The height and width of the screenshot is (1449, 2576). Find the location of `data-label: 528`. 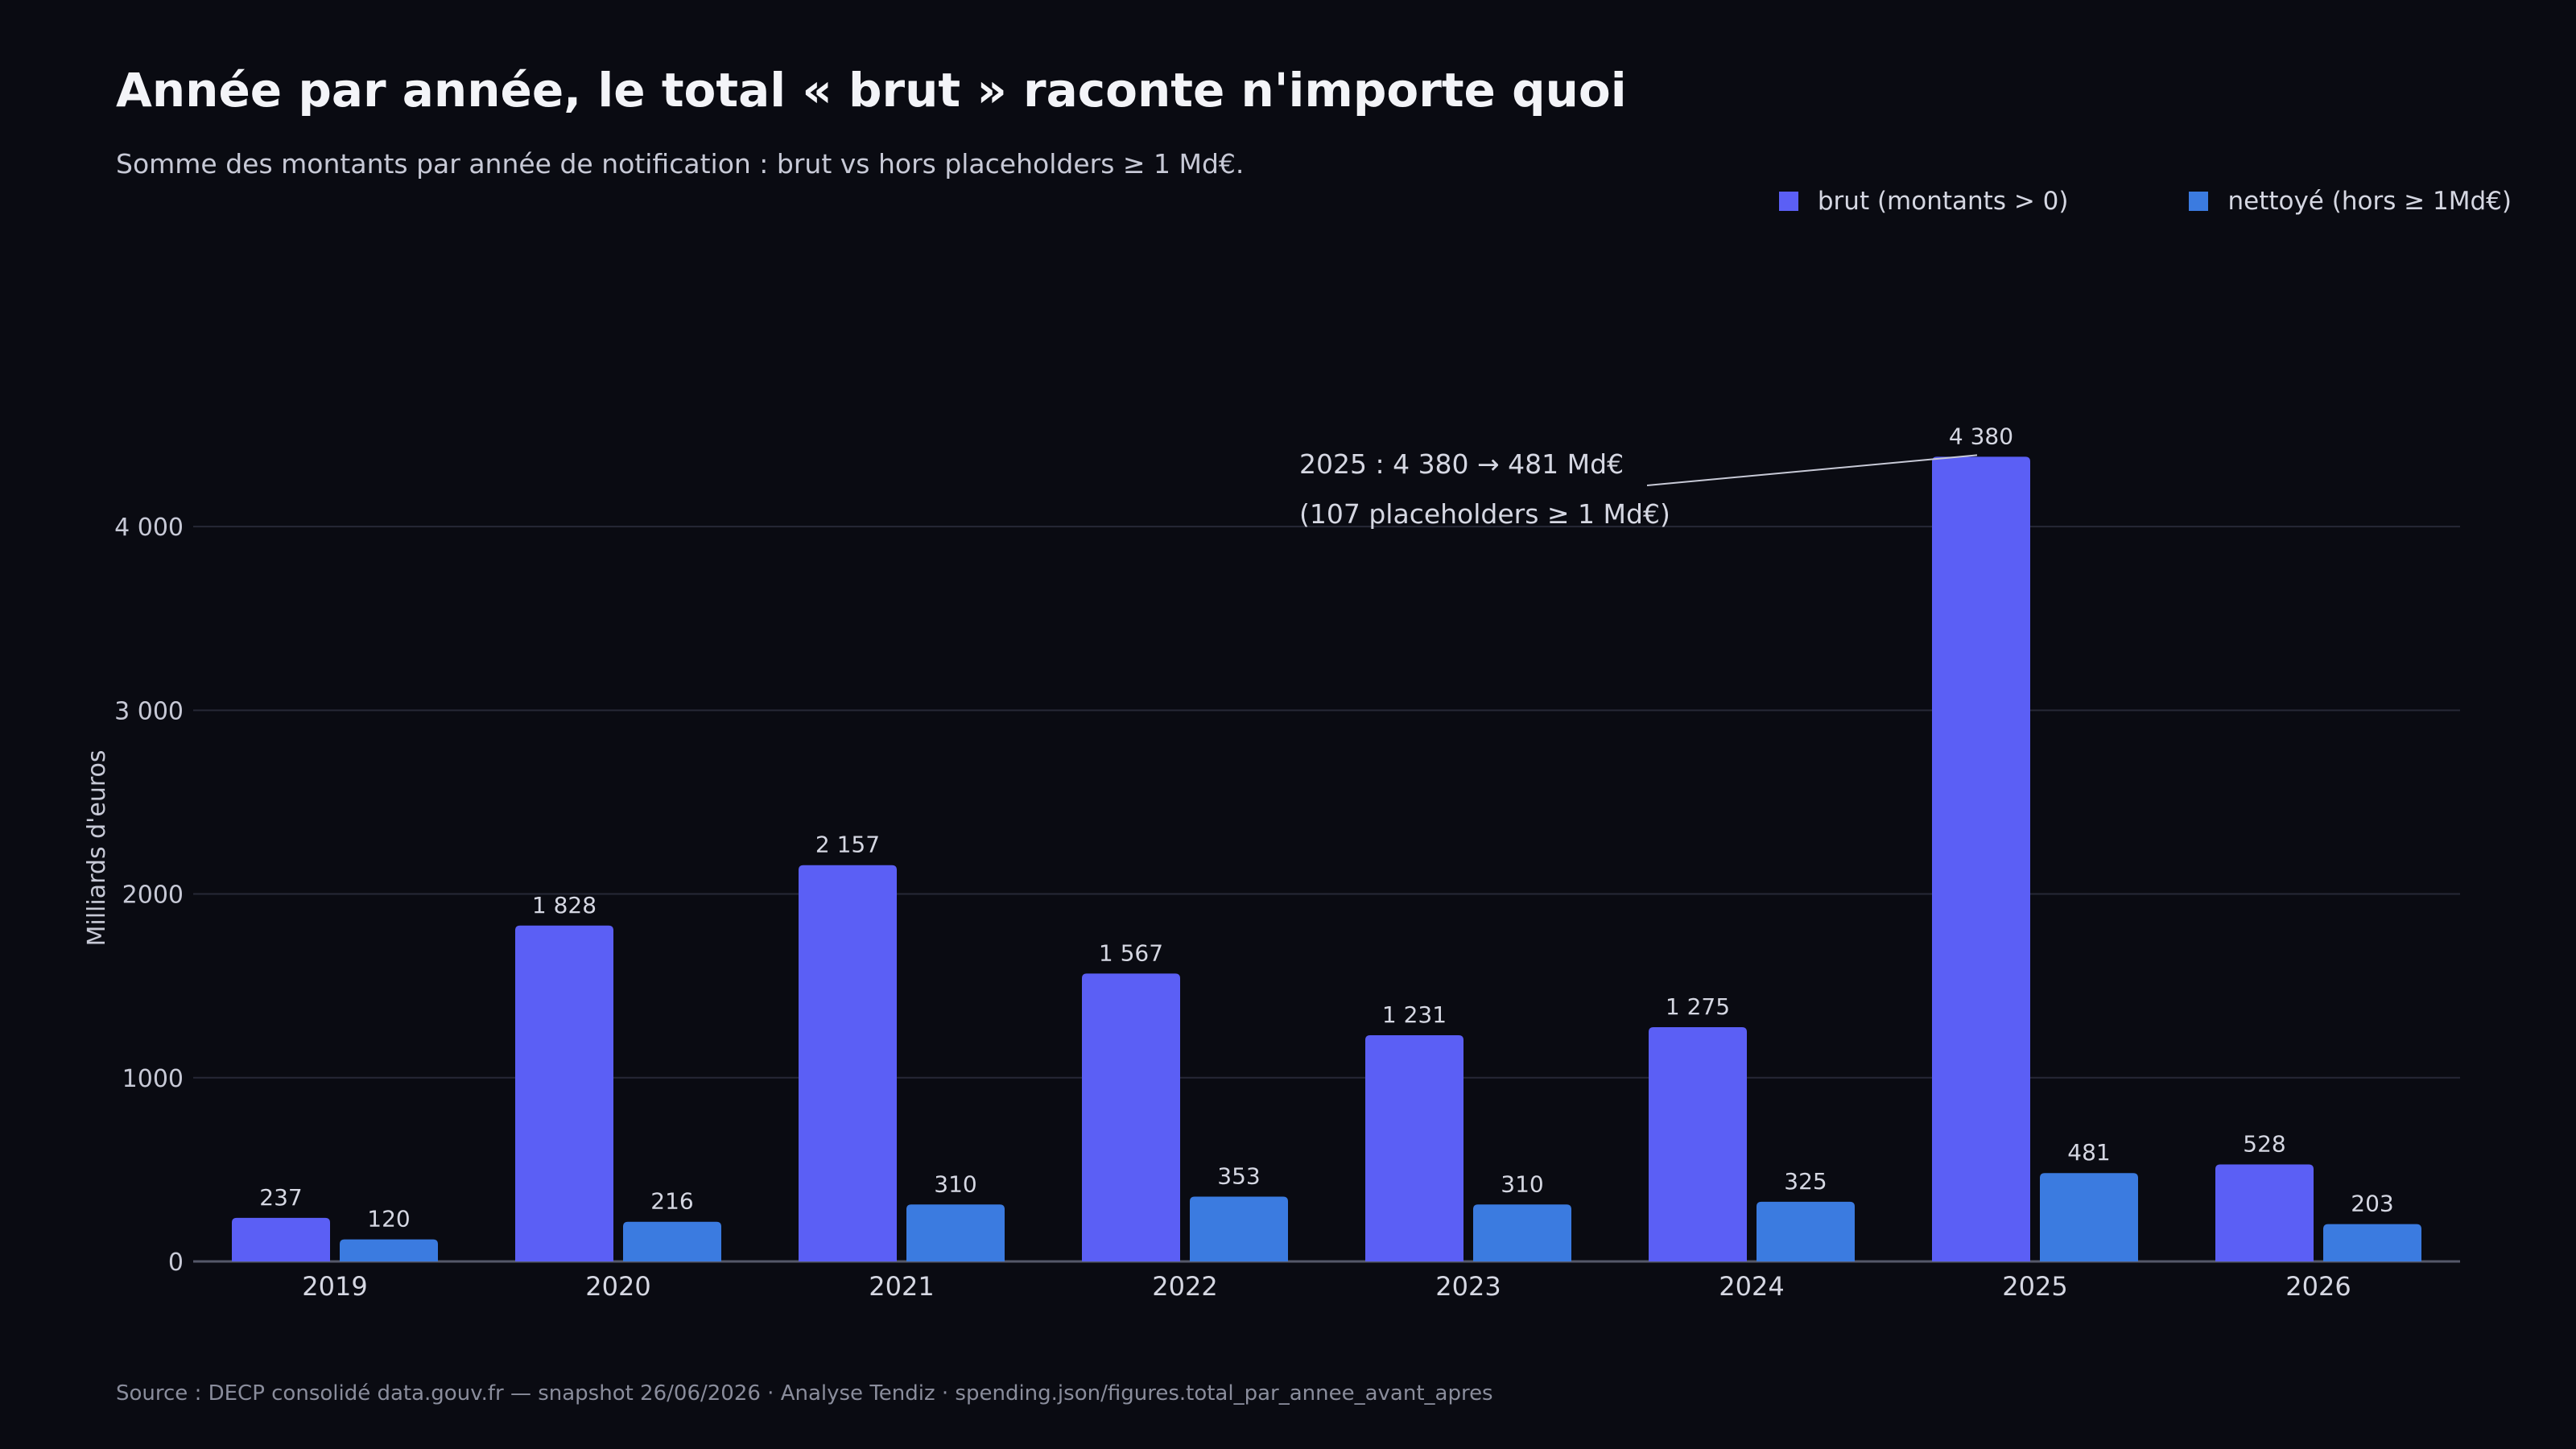

data-label: 528 is located at coordinates (2264, 1143).